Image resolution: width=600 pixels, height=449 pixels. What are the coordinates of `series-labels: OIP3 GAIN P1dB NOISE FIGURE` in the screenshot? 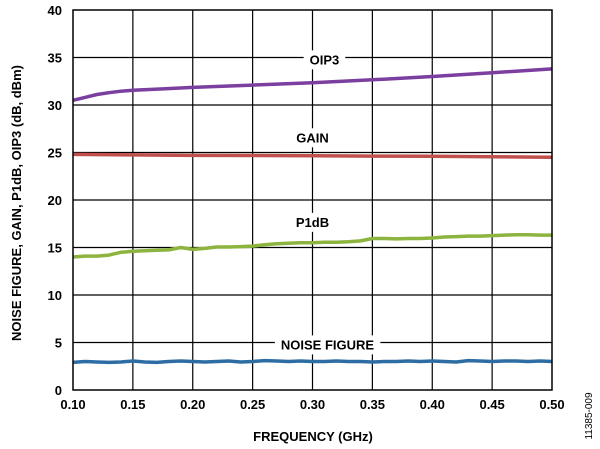 It's located at (327, 202).